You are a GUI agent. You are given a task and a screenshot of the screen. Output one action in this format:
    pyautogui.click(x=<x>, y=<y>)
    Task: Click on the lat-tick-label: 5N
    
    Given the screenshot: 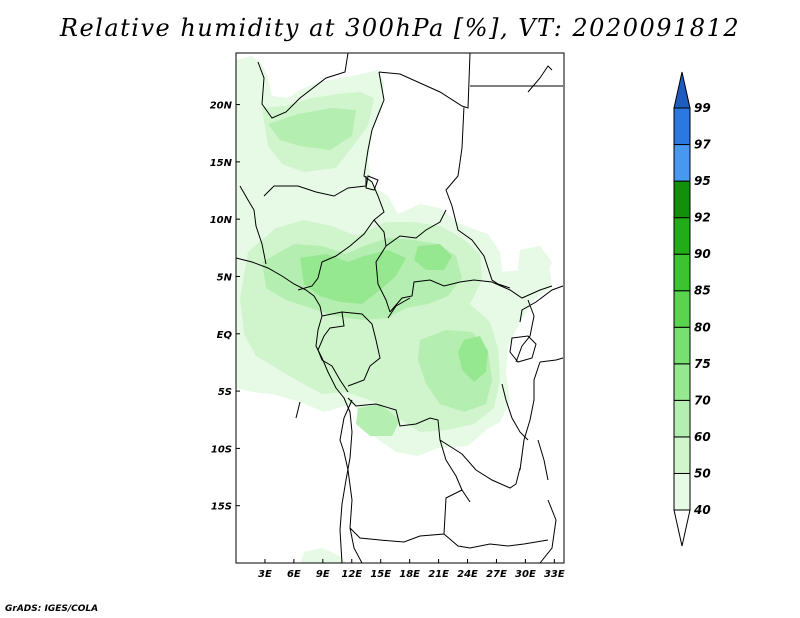 What is the action you would take?
    pyautogui.click(x=225, y=277)
    